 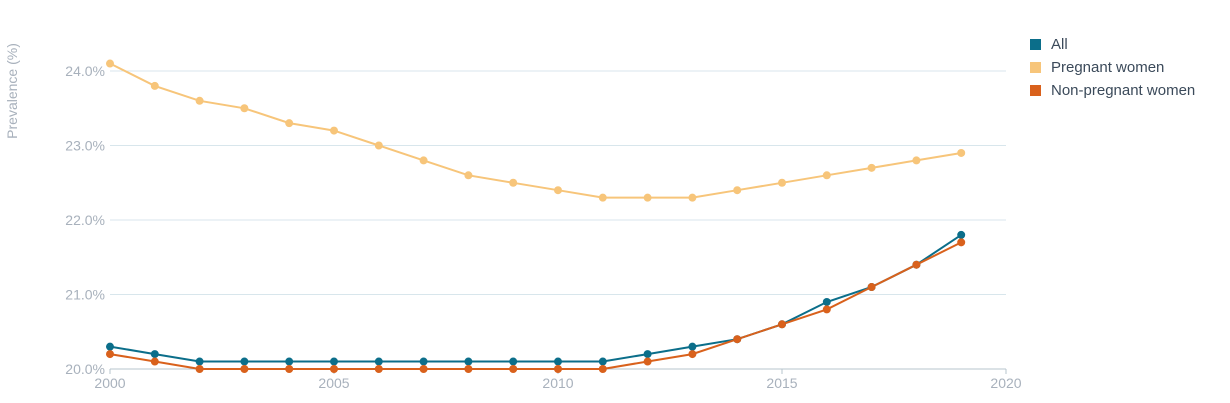 I want to click on y-tick-label: 23.0%, so click(x=85, y=146).